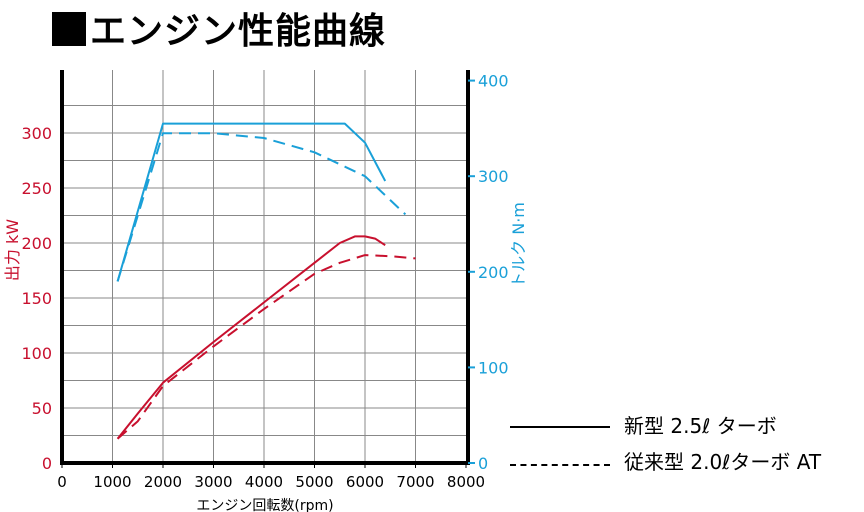 Image resolution: width=864 pixels, height=512 pixels. Describe the element at coordinates (36, 243) in the screenshot. I see `y-left-tick-label: 200` at that location.